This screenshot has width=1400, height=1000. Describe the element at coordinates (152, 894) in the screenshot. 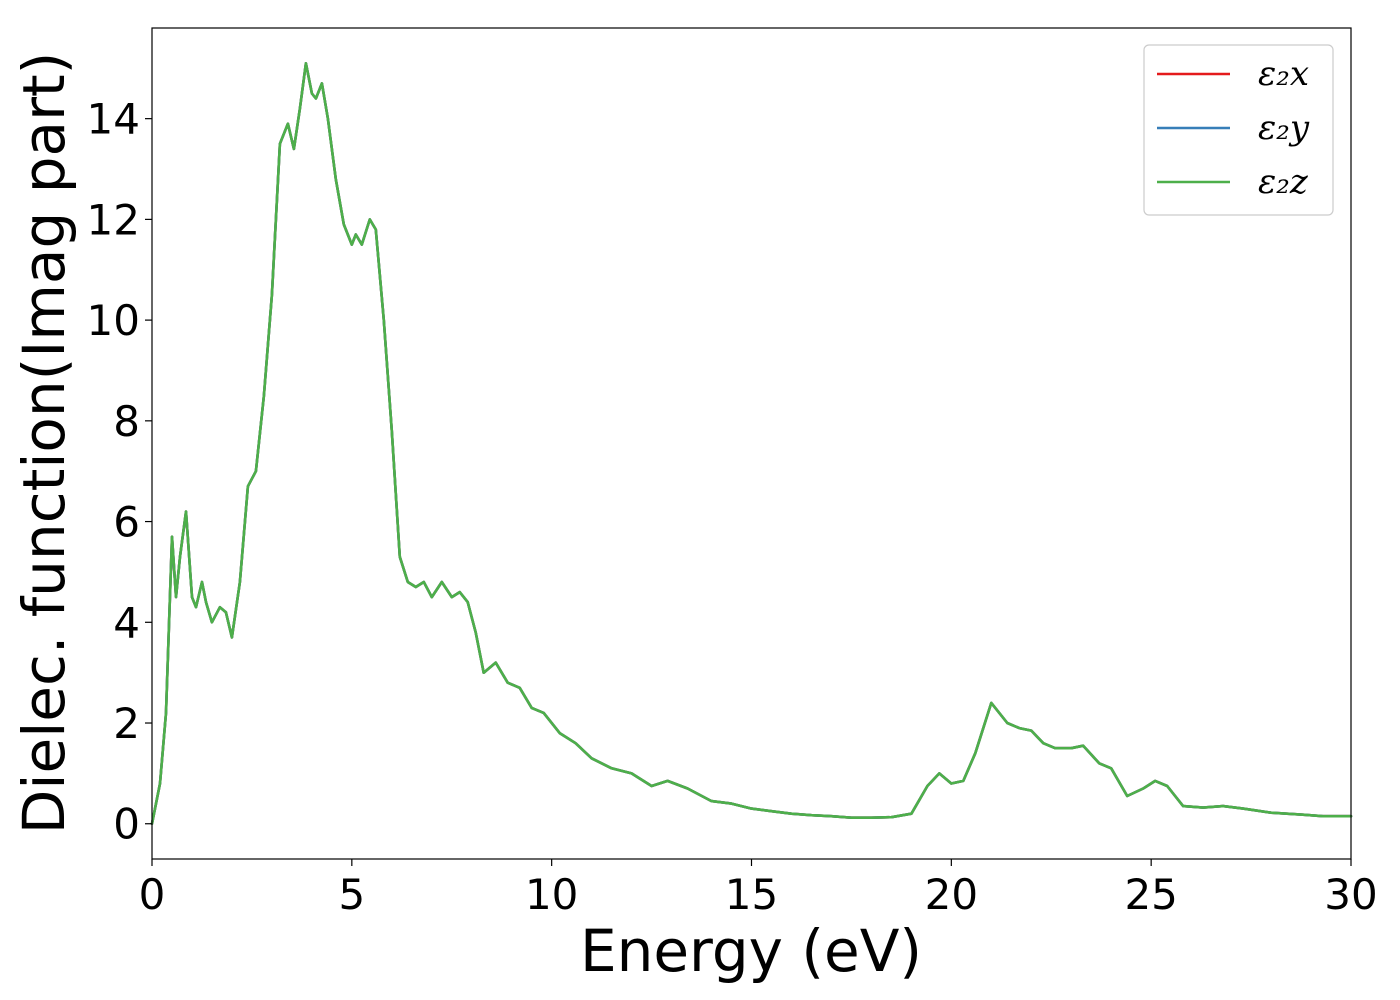

I see `x-tick-label: 0` at that location.